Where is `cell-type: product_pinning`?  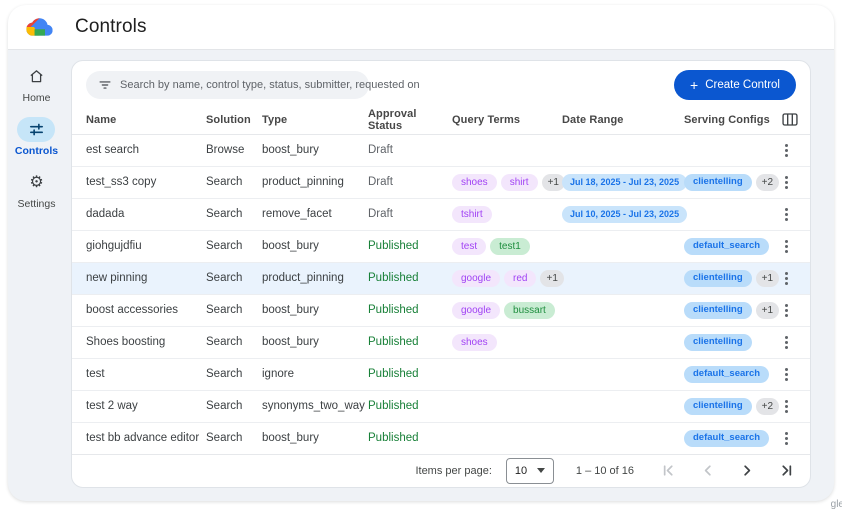
cell-type: product_pinning is located at coordinates (303, 182).